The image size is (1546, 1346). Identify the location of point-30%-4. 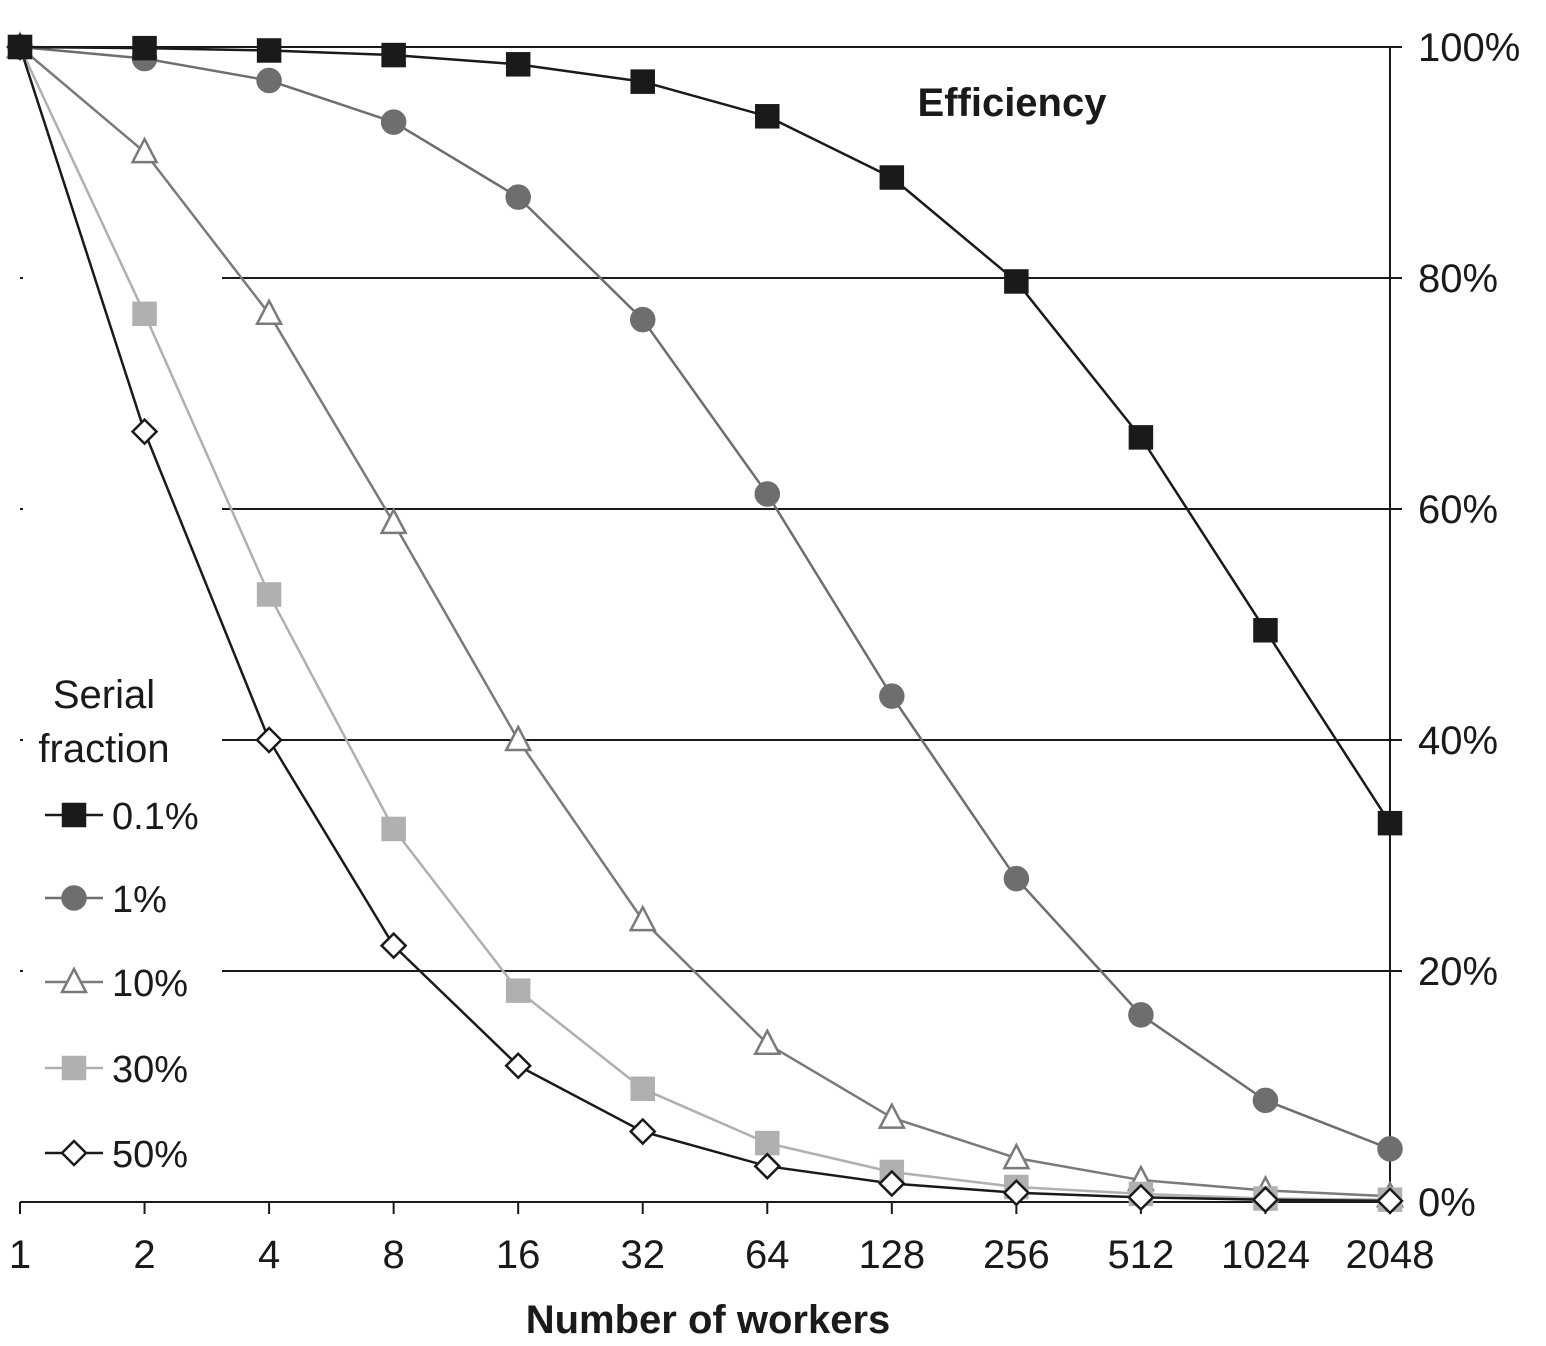
(269, 594).